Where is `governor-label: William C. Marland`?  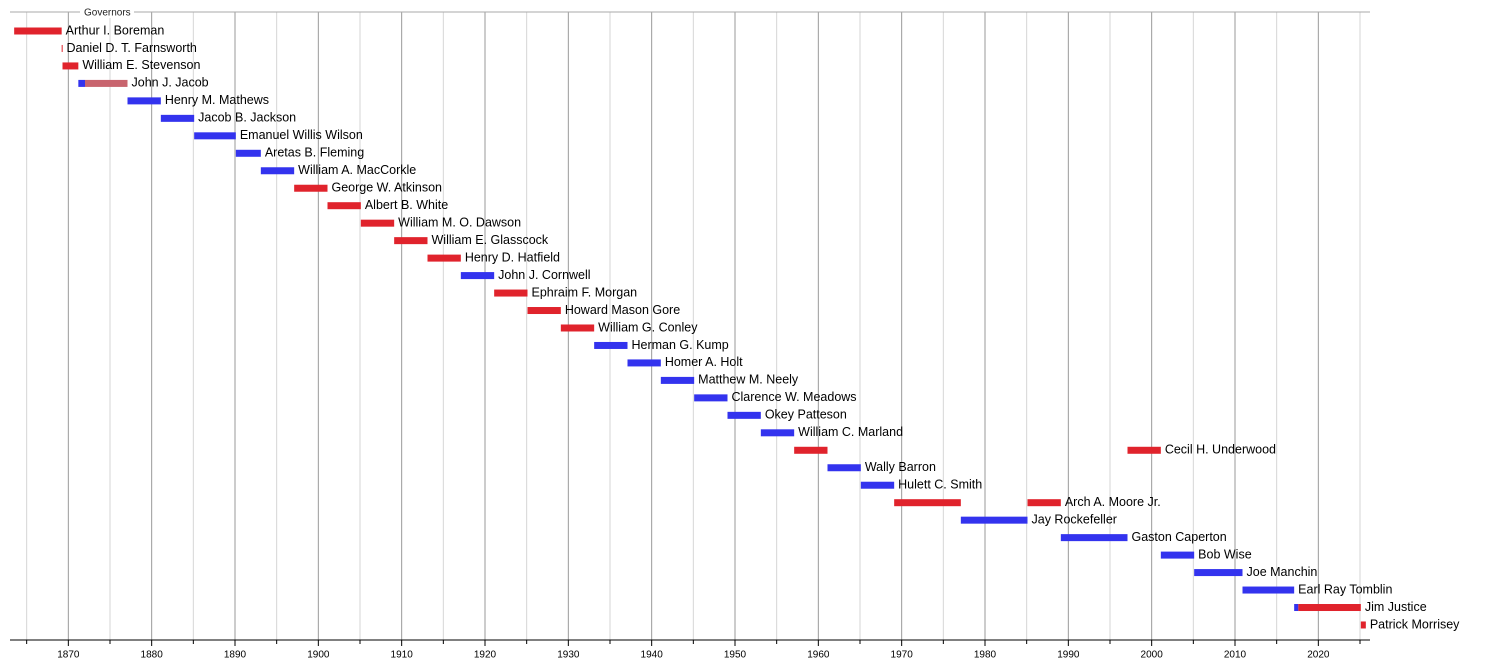 governor-label: William C. Marland is located at coordinates (850, 432).